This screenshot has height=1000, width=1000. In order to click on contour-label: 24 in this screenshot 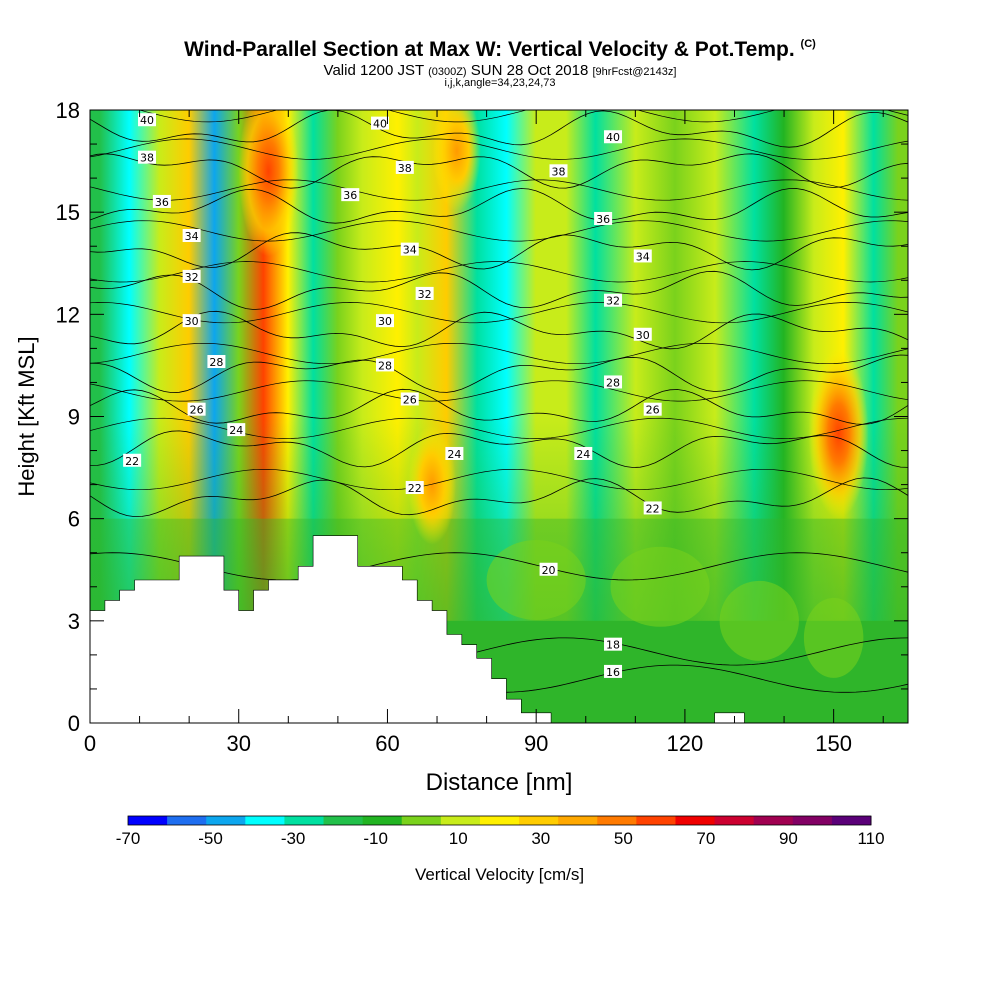, I will do `click(236, 430)`.